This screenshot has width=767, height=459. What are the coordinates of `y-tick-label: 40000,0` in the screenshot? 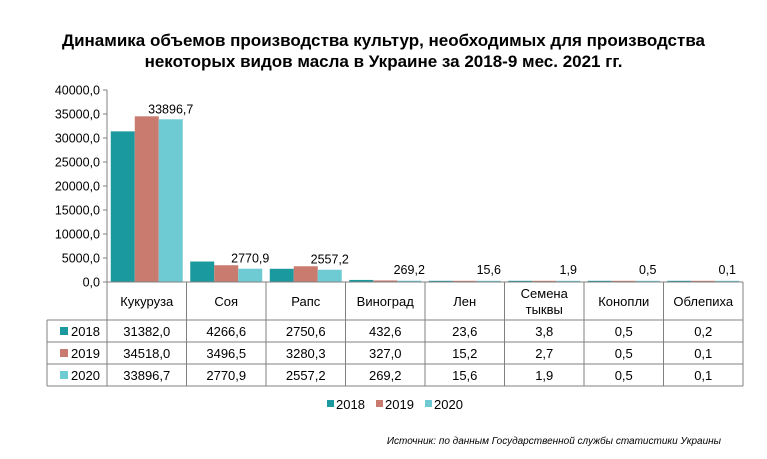 It's located at (77, 91).